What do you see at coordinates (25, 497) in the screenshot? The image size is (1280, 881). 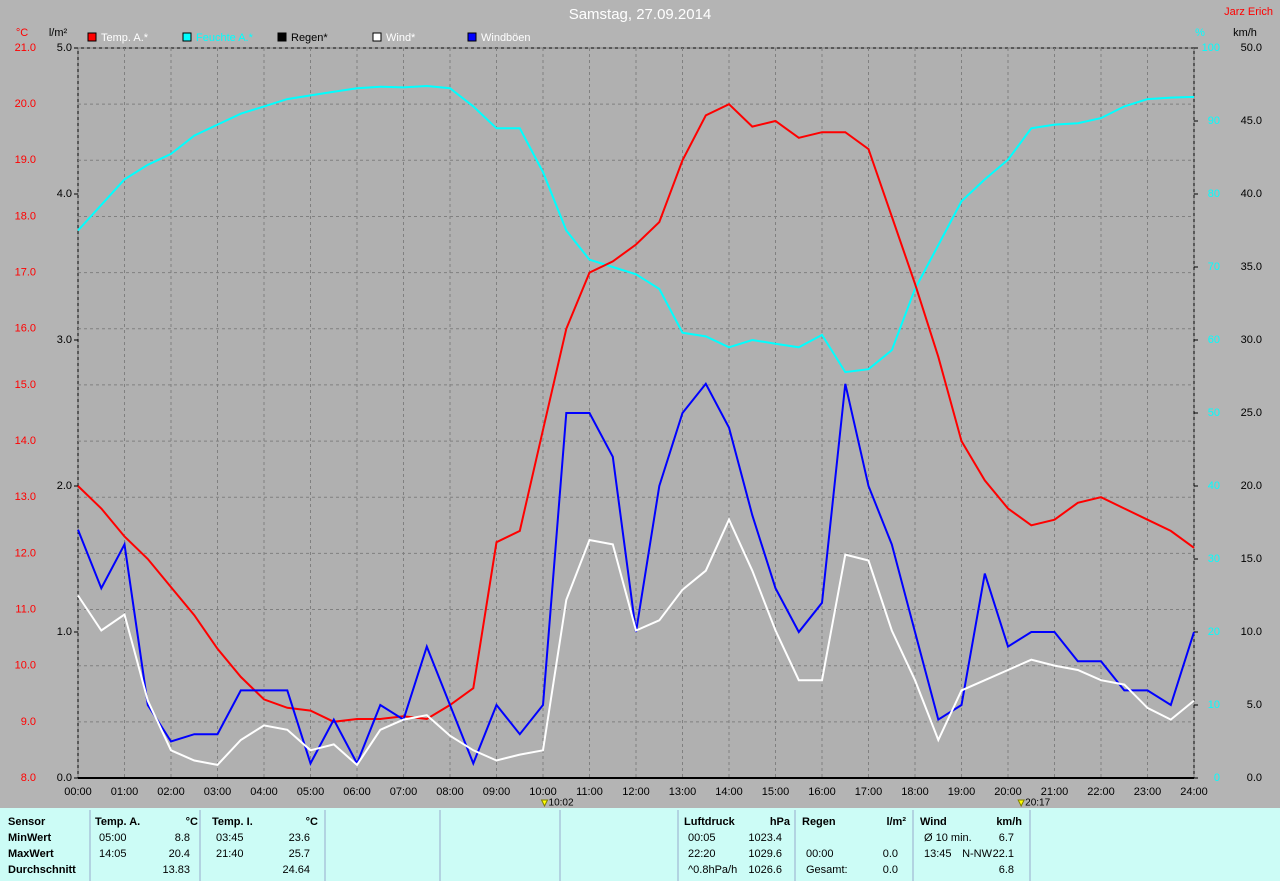 I see `y-tick-label: 13.0` at bounding box center [25, 497].